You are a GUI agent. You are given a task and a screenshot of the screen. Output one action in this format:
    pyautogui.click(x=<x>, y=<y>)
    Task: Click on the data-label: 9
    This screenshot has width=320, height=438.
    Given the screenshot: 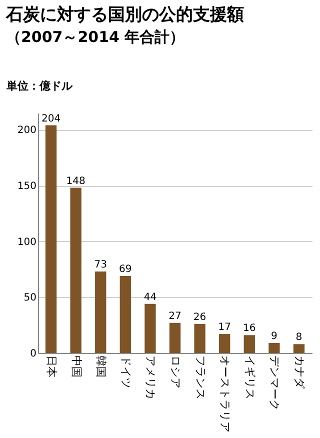 What is the action you would take?
    pyautogui.click(x=274, y=336)
    